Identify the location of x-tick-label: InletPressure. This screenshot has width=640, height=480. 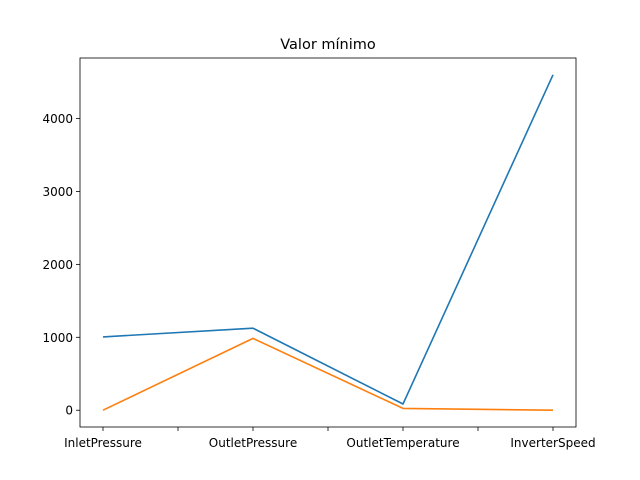
(103, 443).